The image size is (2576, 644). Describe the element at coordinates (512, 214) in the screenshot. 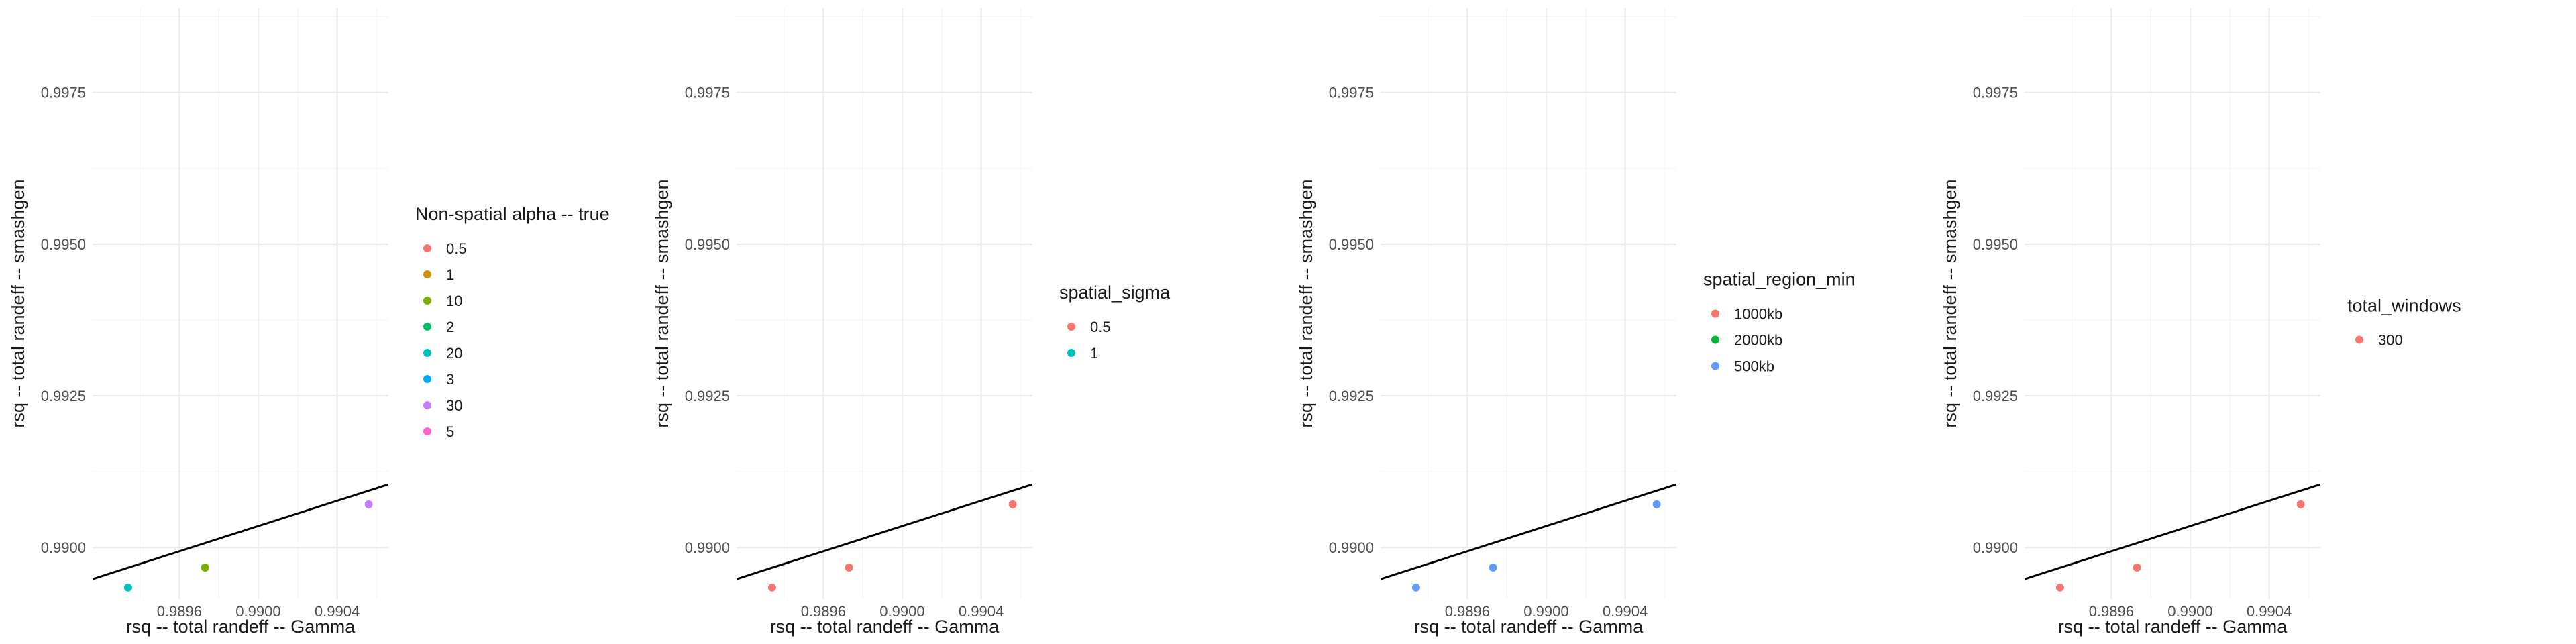

I see `legend-title: Non-spatial alpha -- true` at that location.